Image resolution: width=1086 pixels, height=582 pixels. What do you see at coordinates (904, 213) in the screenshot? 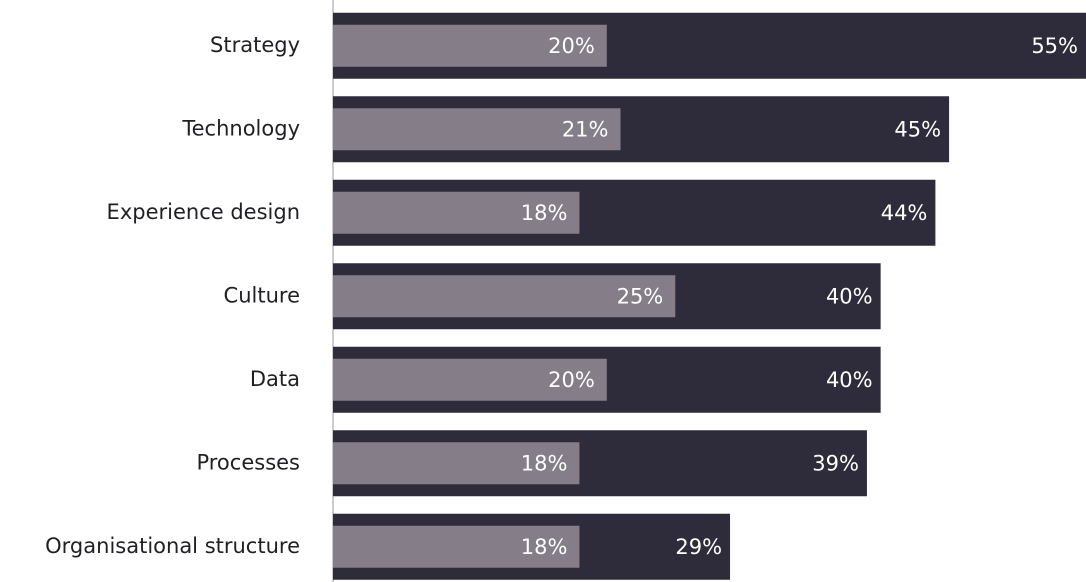
I see `value-label: 44%` at bounding box center [904, 213].